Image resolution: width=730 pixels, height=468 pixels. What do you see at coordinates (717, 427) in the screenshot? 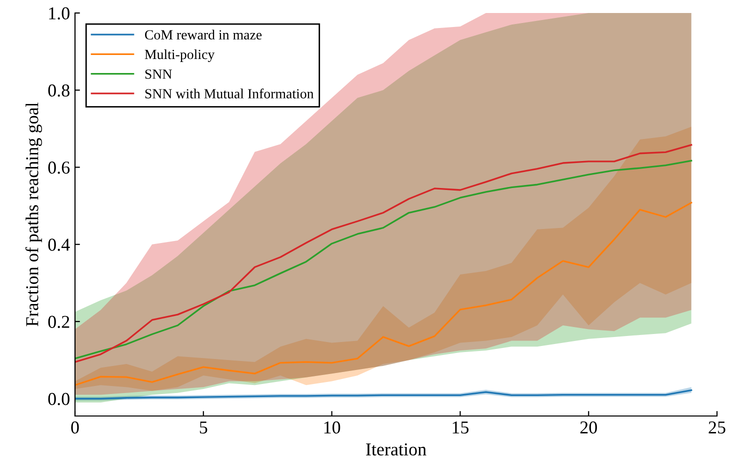
I see `x-tick-label: 25` at bounding box center [717, 427].